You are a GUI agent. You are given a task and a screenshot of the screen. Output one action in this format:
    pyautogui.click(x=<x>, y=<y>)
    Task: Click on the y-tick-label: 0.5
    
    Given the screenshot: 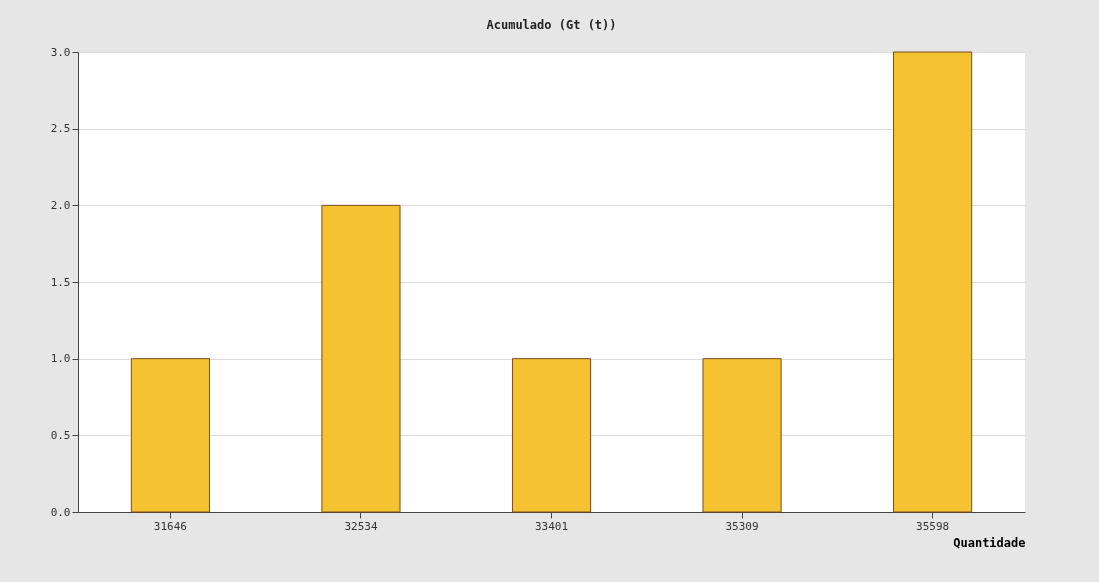 What is the action you would take?
    pyautogui.click(x=60, y=435)
    